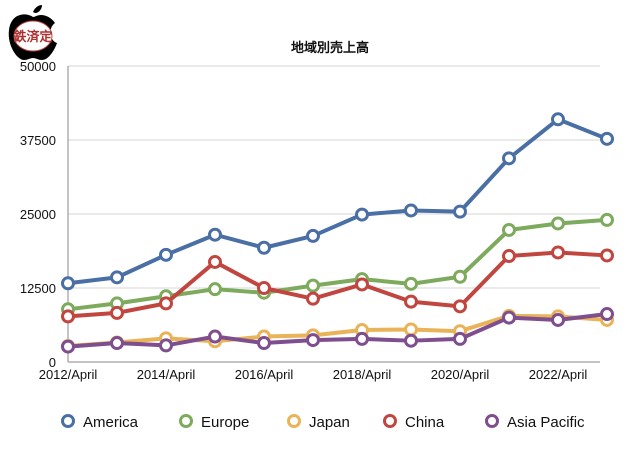 This screenshot has width=640, height=468. I want to click on logo-stamp-text: 鉄済定, so click(32, 37).